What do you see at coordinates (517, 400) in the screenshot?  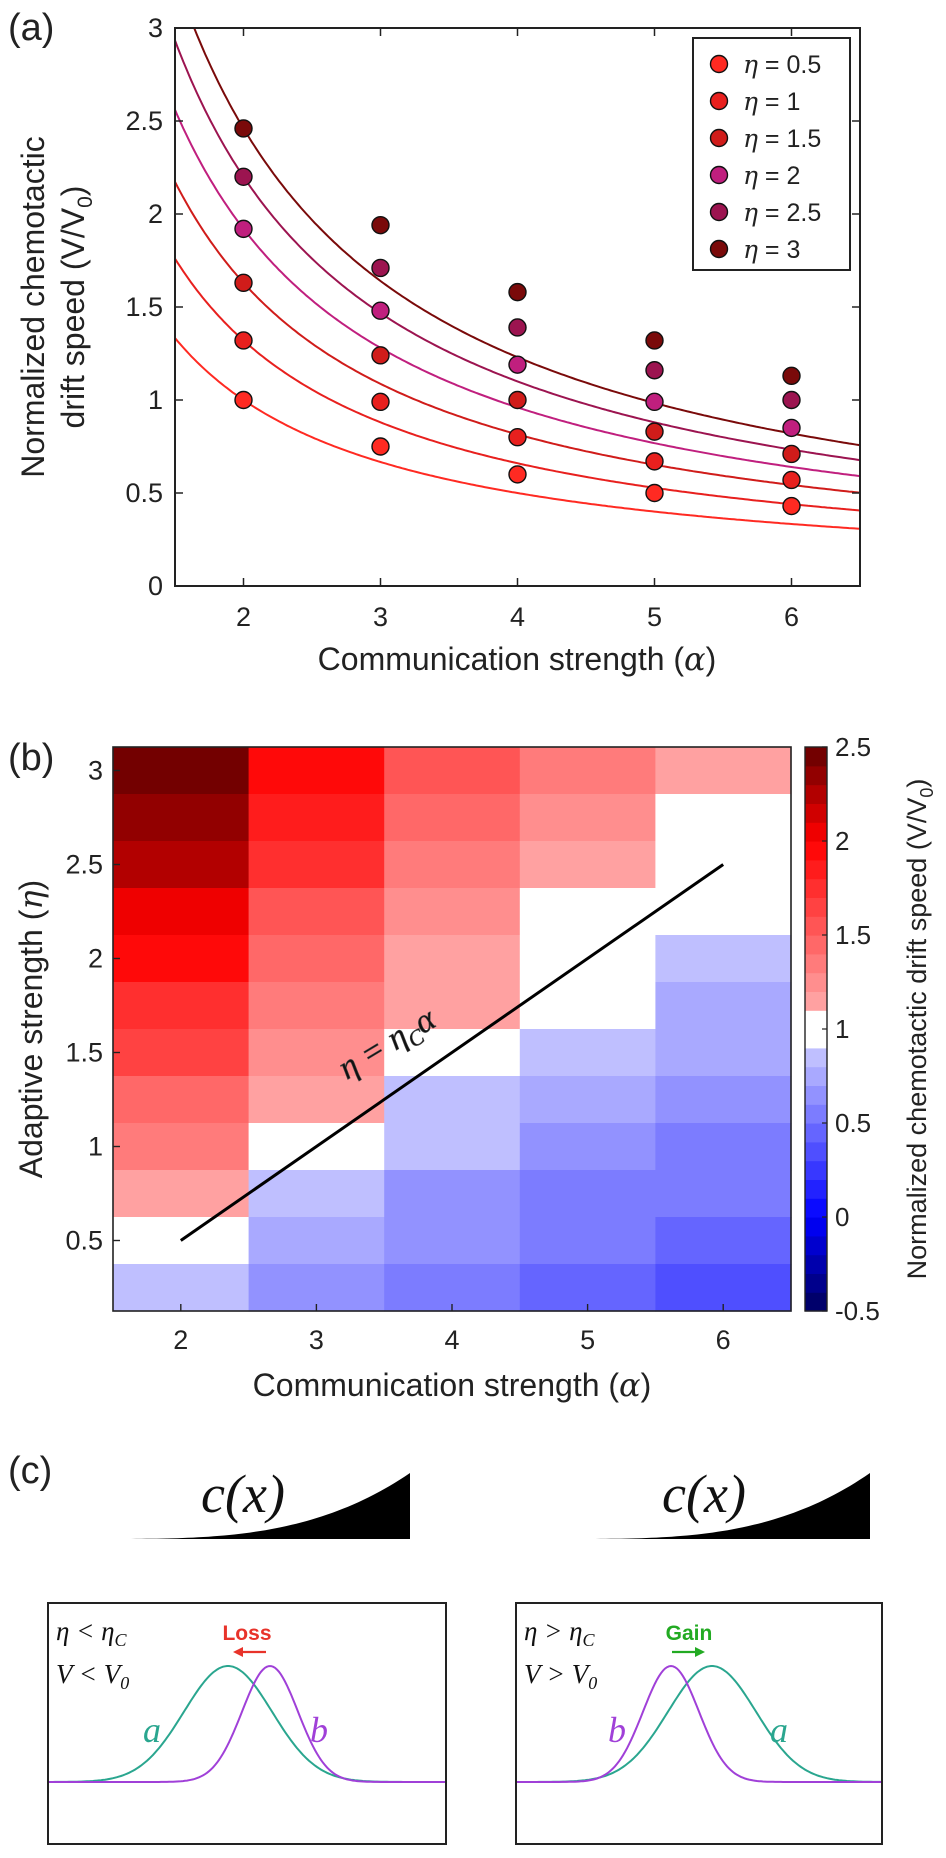 I see `data-point-eta-1.5` at bounding box center [517, 400].